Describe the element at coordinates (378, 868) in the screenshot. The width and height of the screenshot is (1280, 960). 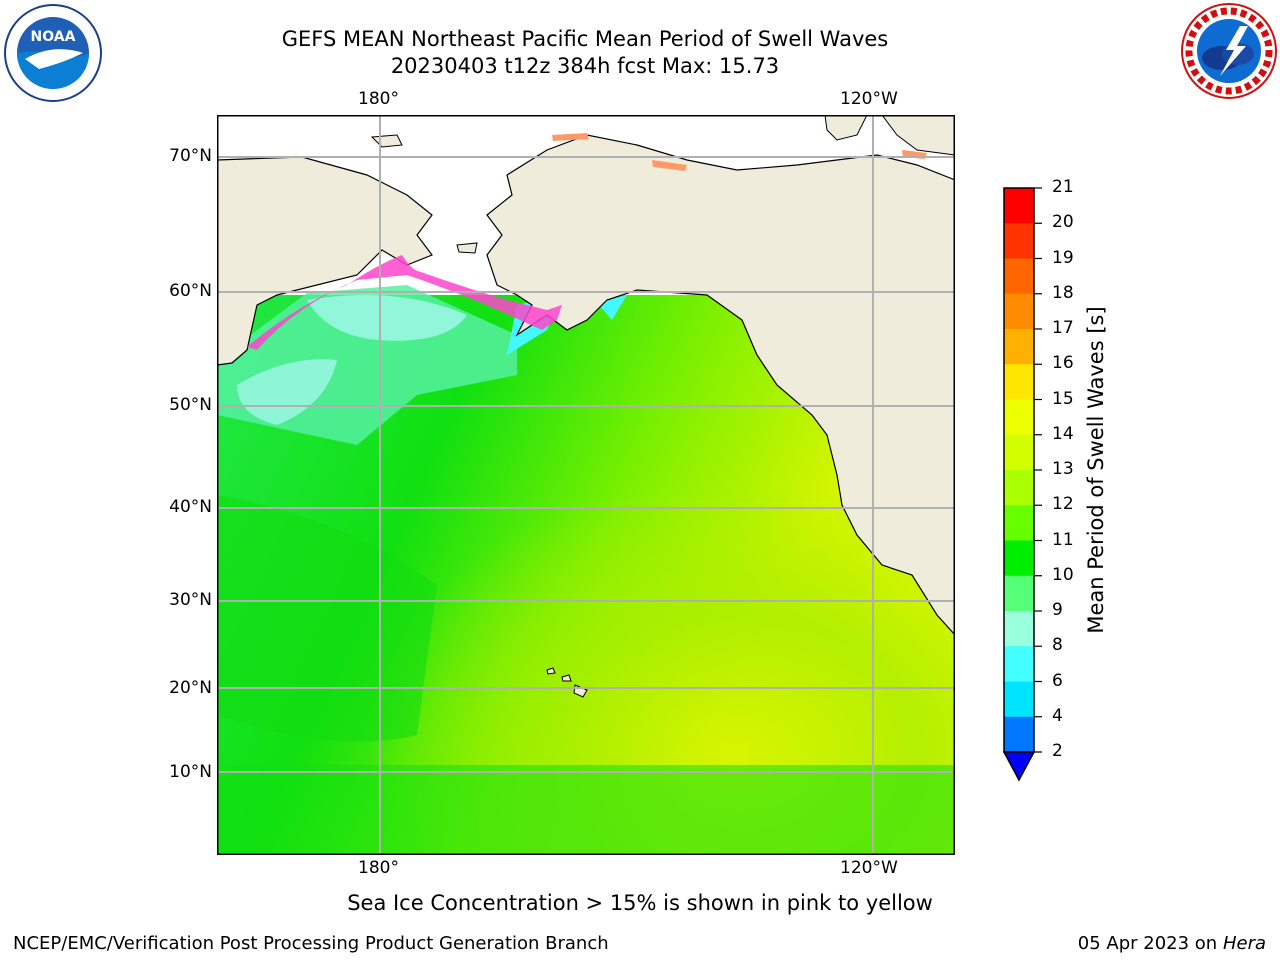
I see `lon-label-bottom-180: 180°` at that location.